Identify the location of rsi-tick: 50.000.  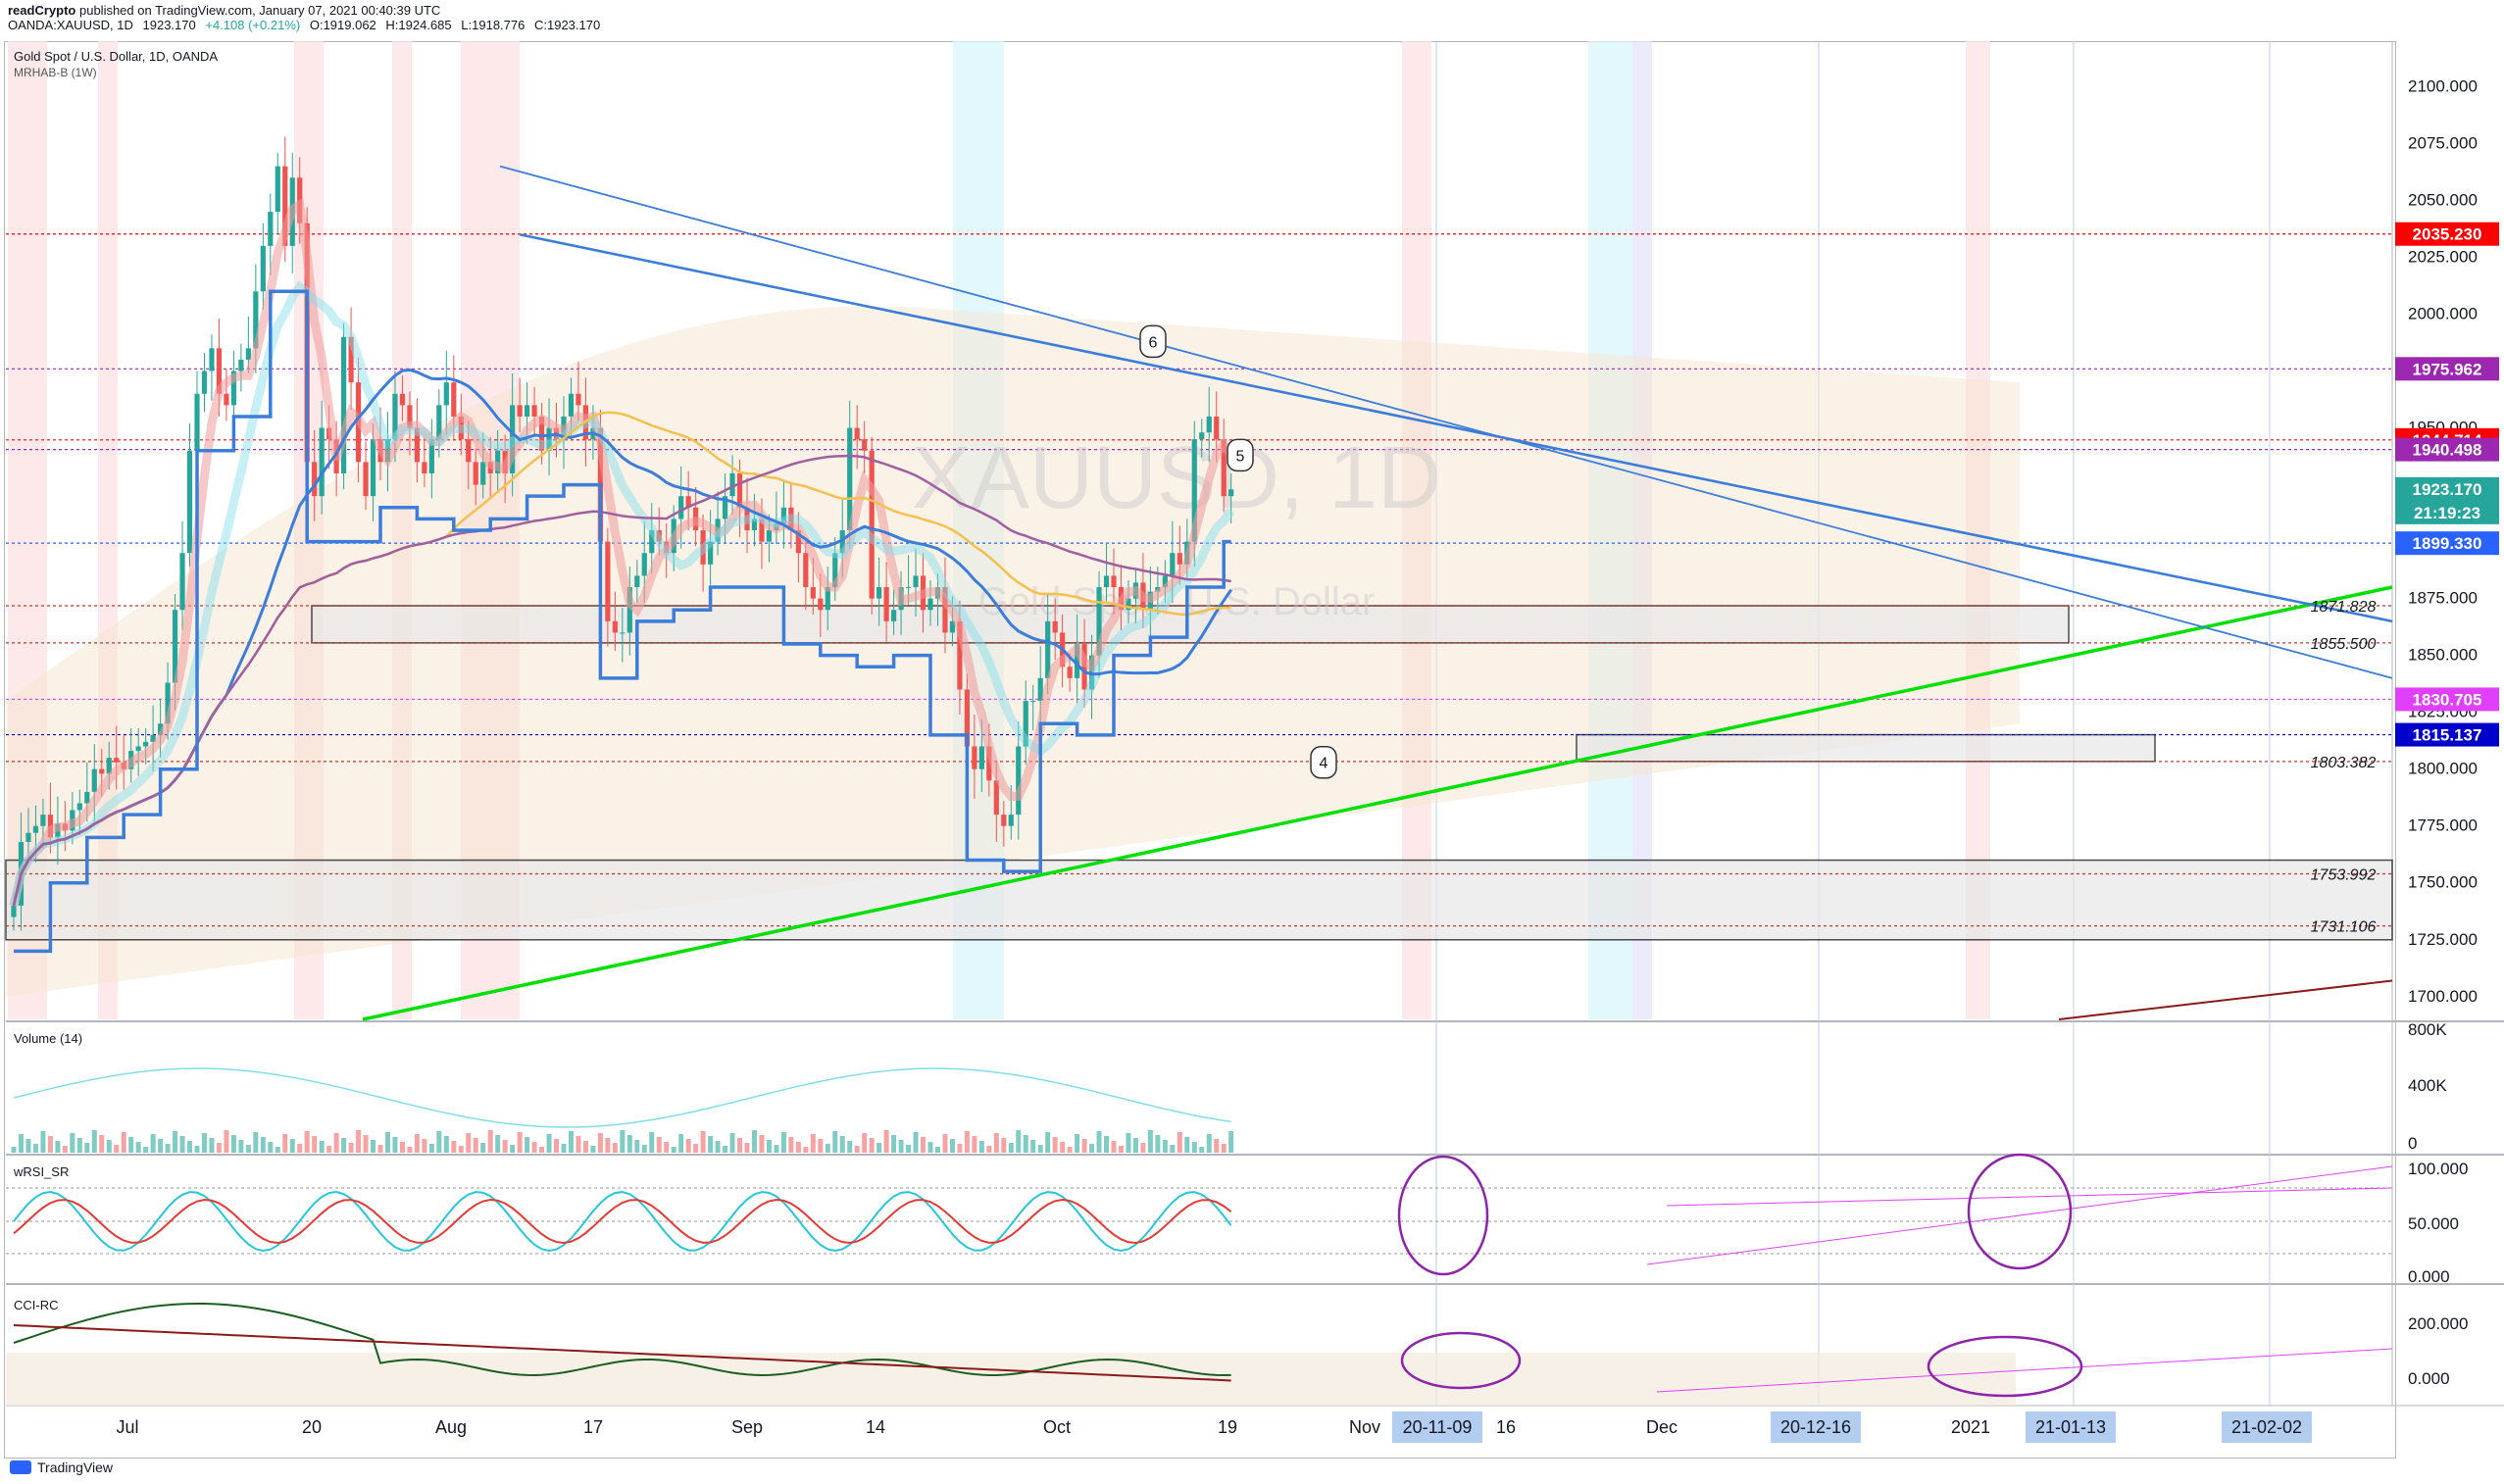
(2433, 1223).